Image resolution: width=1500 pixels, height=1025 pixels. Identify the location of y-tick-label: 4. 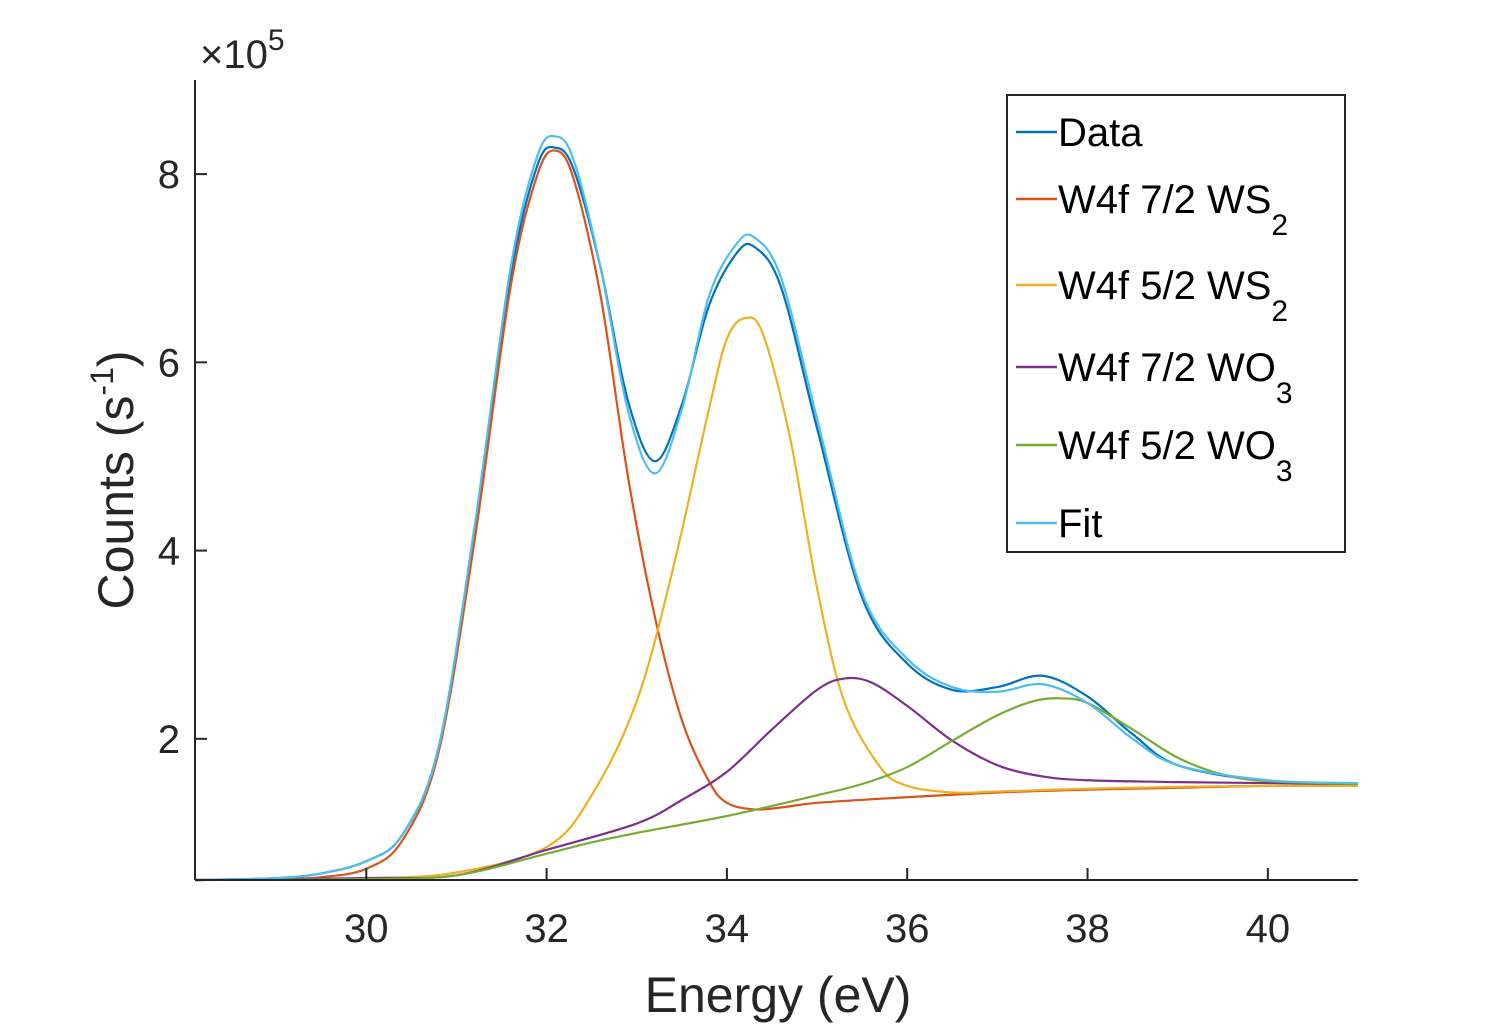
(169, 552).